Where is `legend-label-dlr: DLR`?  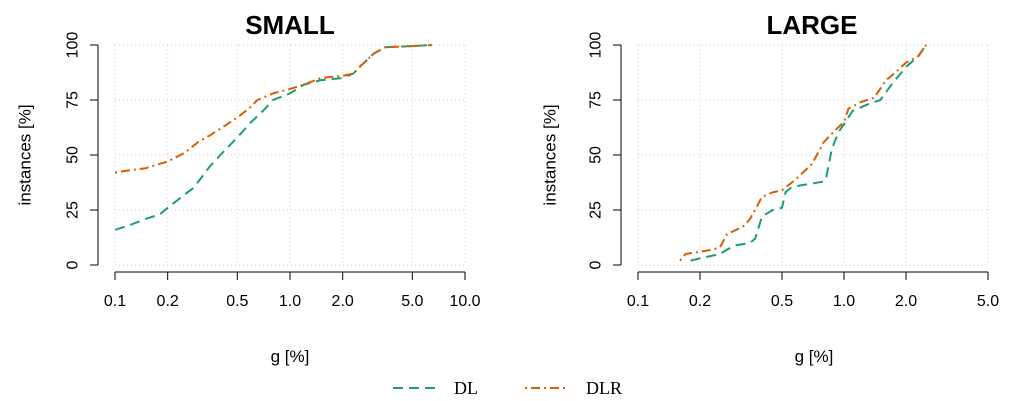
legend-label-dlr: DLR is located at coordinates (604, 388).